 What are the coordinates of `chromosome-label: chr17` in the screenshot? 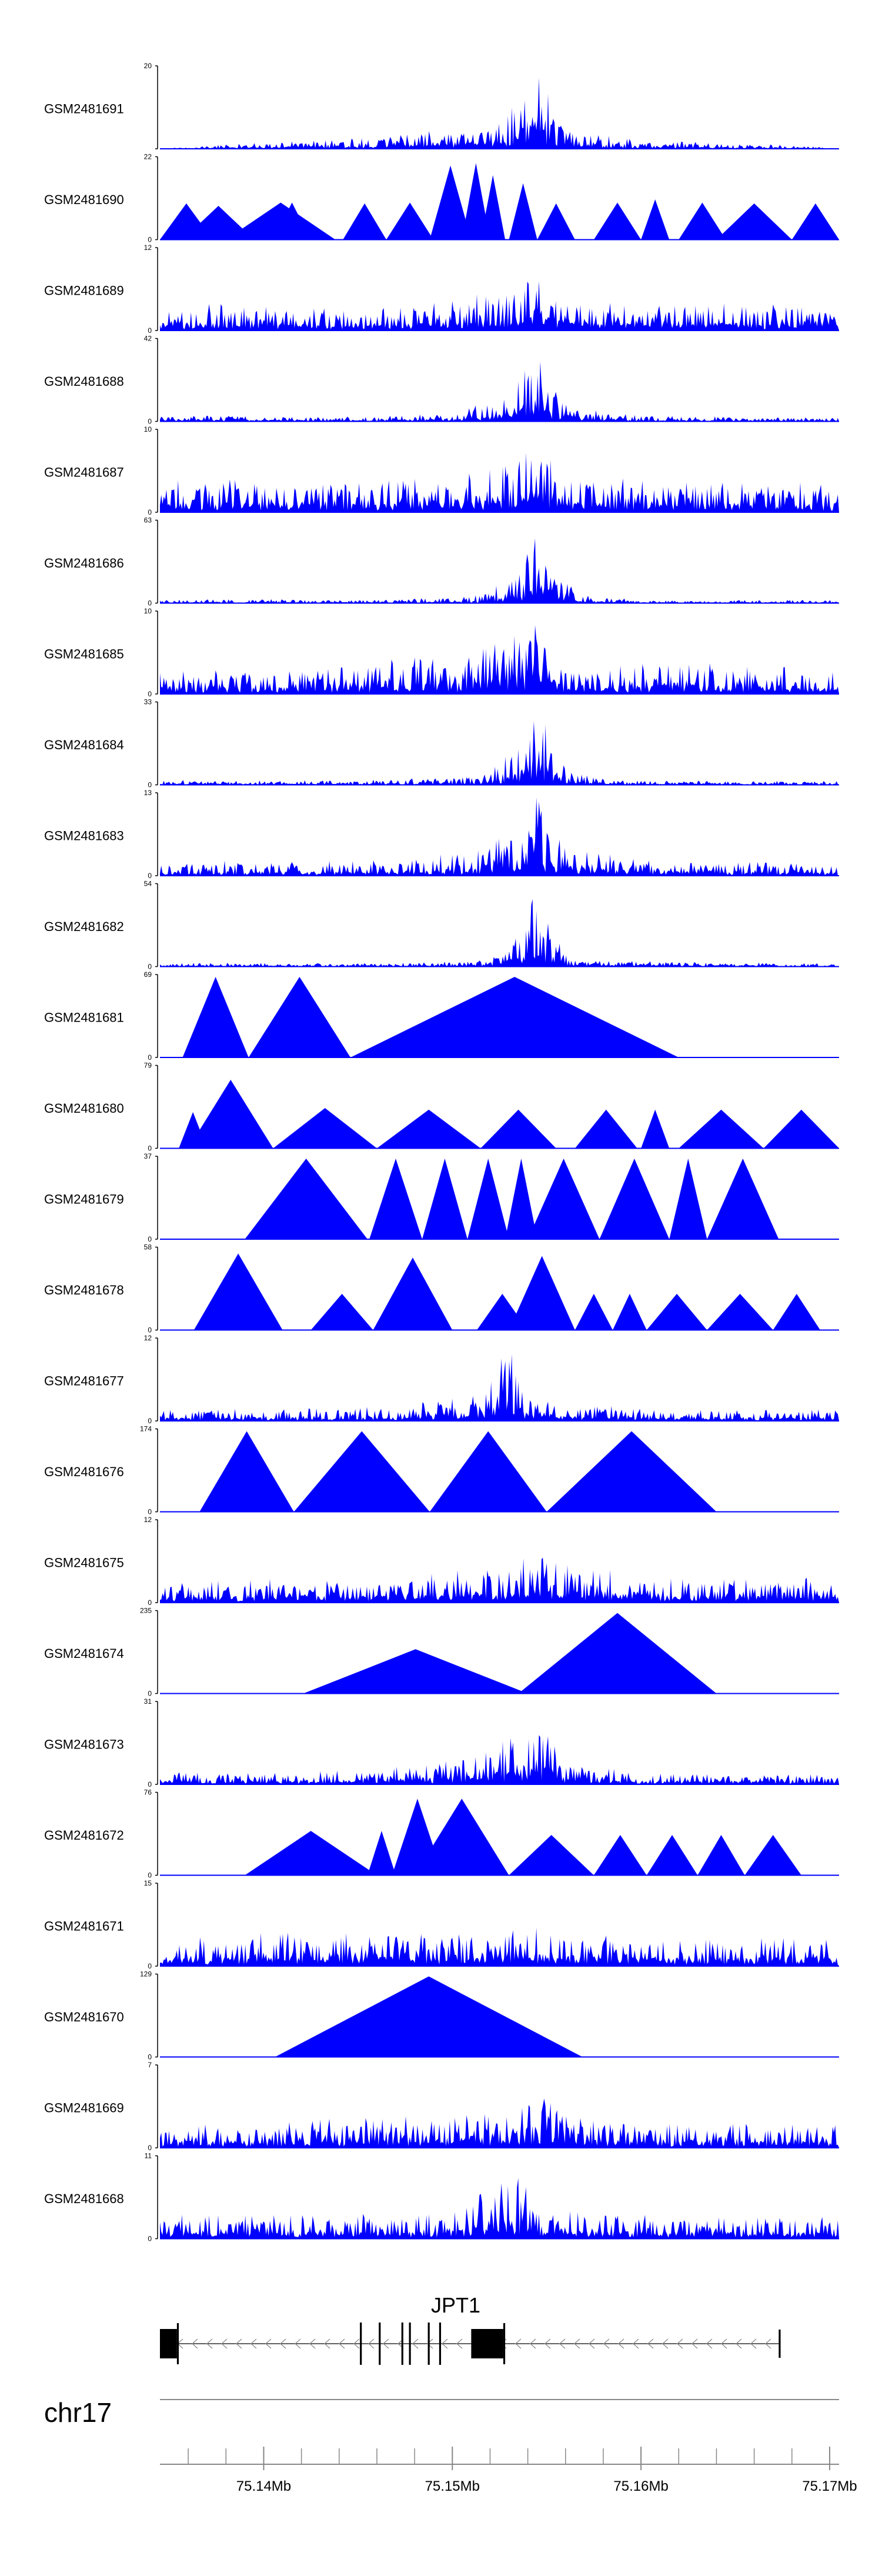 It's located at (78, 2412).